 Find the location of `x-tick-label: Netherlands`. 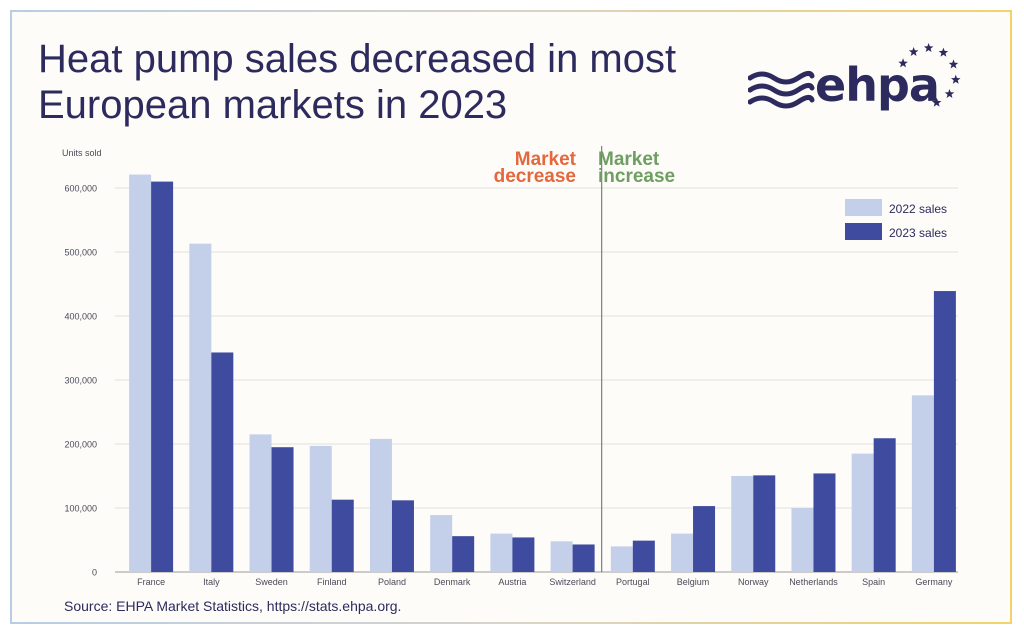

x-tick-label: Netherlands is located at coordinates (813, 582).